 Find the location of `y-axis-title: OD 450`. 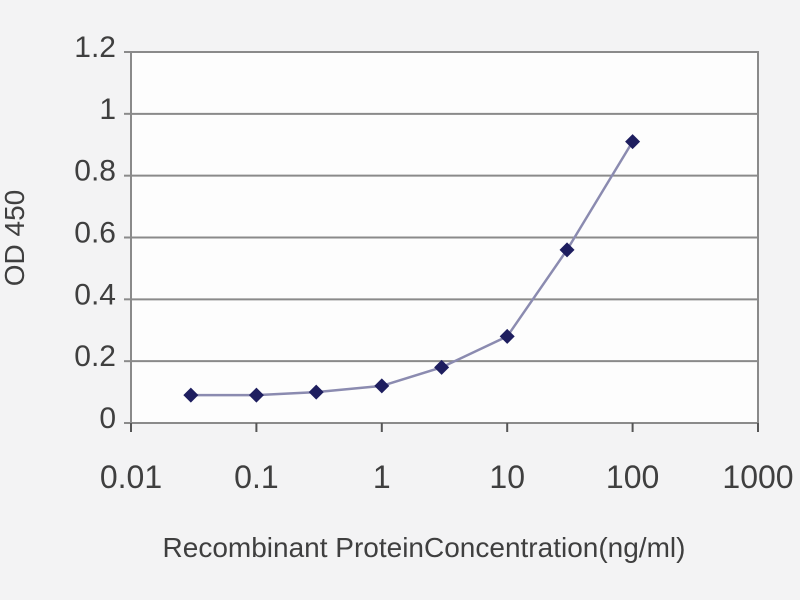

y-axis-title: OD 450 is located at coordinates (15, 238).